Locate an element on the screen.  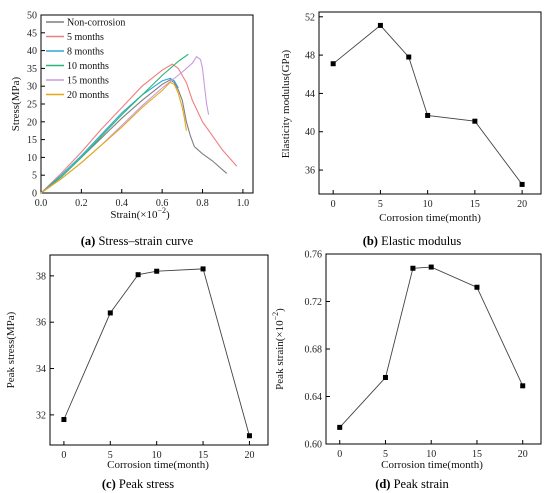
y-tick-label: 30 is located at coordinates (32, 87).